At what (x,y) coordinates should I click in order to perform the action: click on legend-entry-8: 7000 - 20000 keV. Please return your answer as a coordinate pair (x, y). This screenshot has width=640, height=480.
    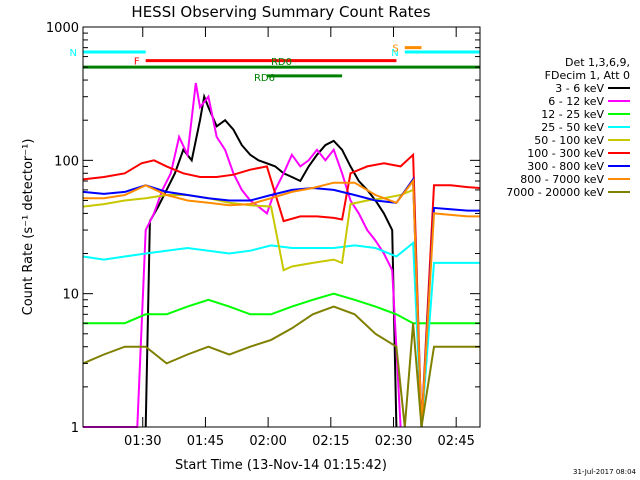
    Looking at the image, I should click on (555, 192).